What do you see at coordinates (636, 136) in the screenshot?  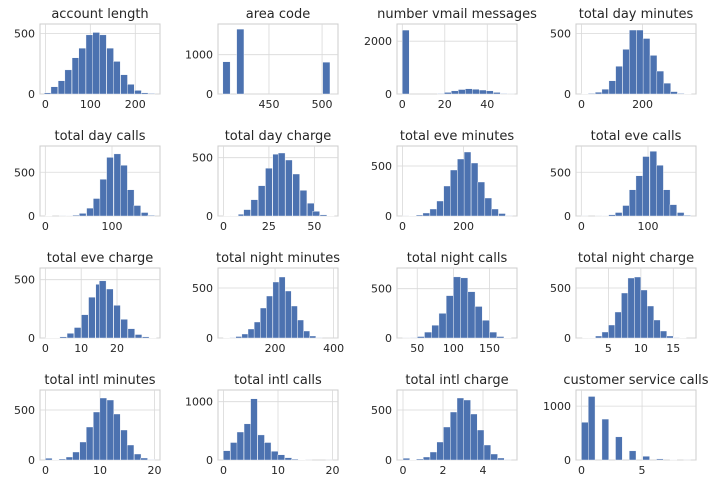 I see `chart-title: total eve calls` at bounding box center [636, 136].